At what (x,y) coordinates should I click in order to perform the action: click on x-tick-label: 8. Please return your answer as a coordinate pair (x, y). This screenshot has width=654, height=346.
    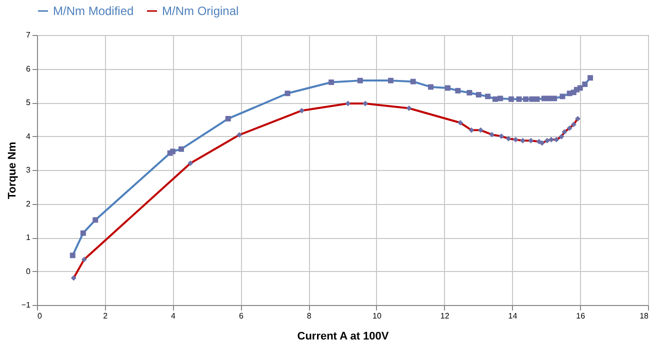
    Looking at the image, I should click on (309, 316).